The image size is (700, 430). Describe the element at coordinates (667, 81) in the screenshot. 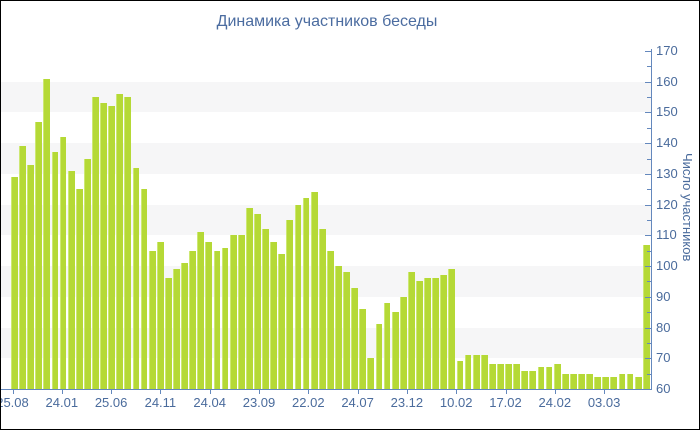

I see `y-tick-label: 160` at that location.